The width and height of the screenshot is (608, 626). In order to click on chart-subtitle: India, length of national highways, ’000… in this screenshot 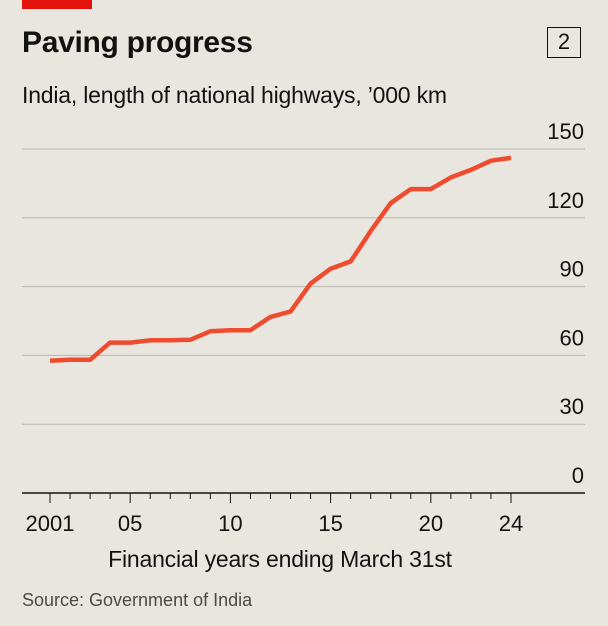, I will do `click(234, 95)`.